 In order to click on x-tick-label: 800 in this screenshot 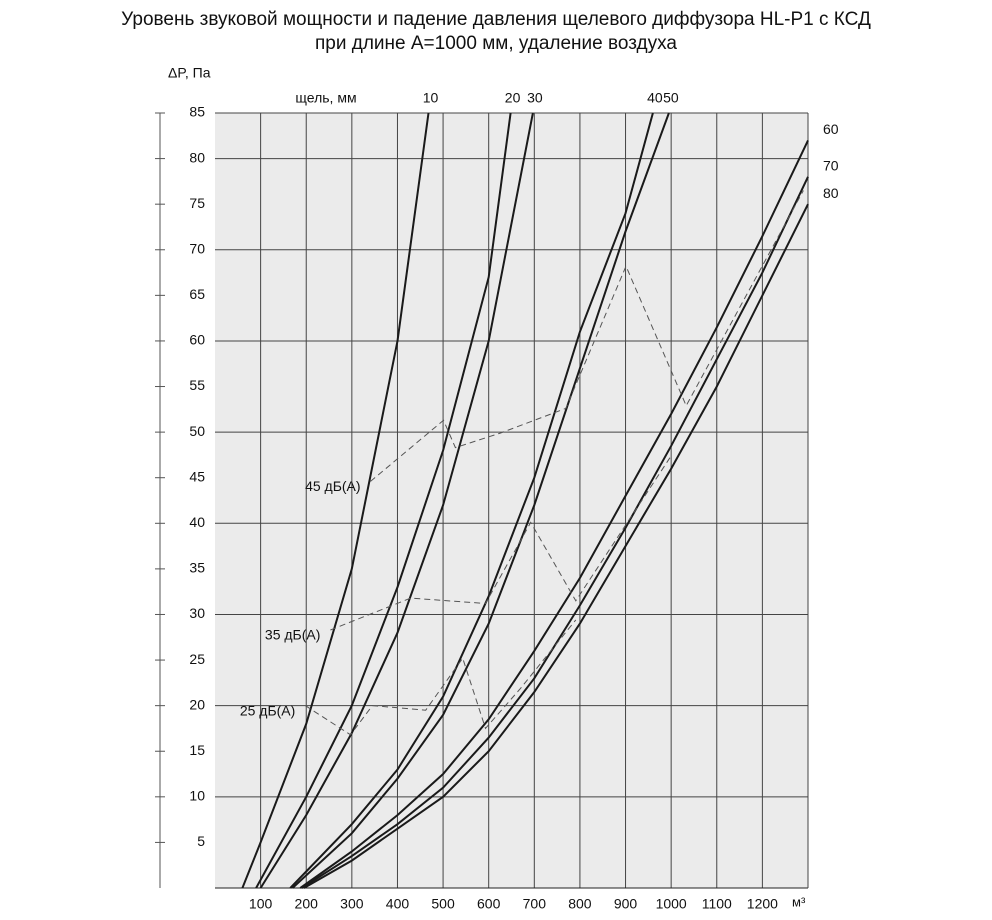, I will do `click(580, 904)`.